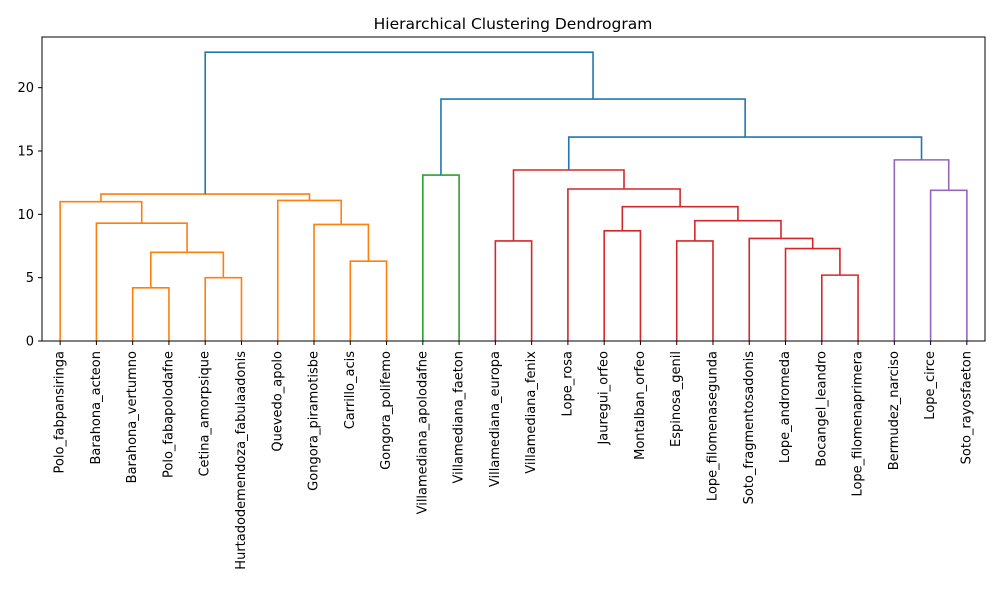 This screenshot has height=600, width=1000. I want to click on link-m13, so click(694, 290).